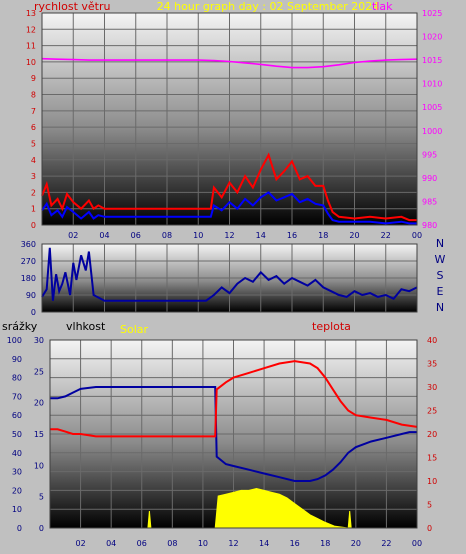 This screenshot has width=466, height=554. What do you see at coordinates (33, 192) in the screenshot?
I see `wind-speed-tick-label: 2` at bounding box center [33, 192].